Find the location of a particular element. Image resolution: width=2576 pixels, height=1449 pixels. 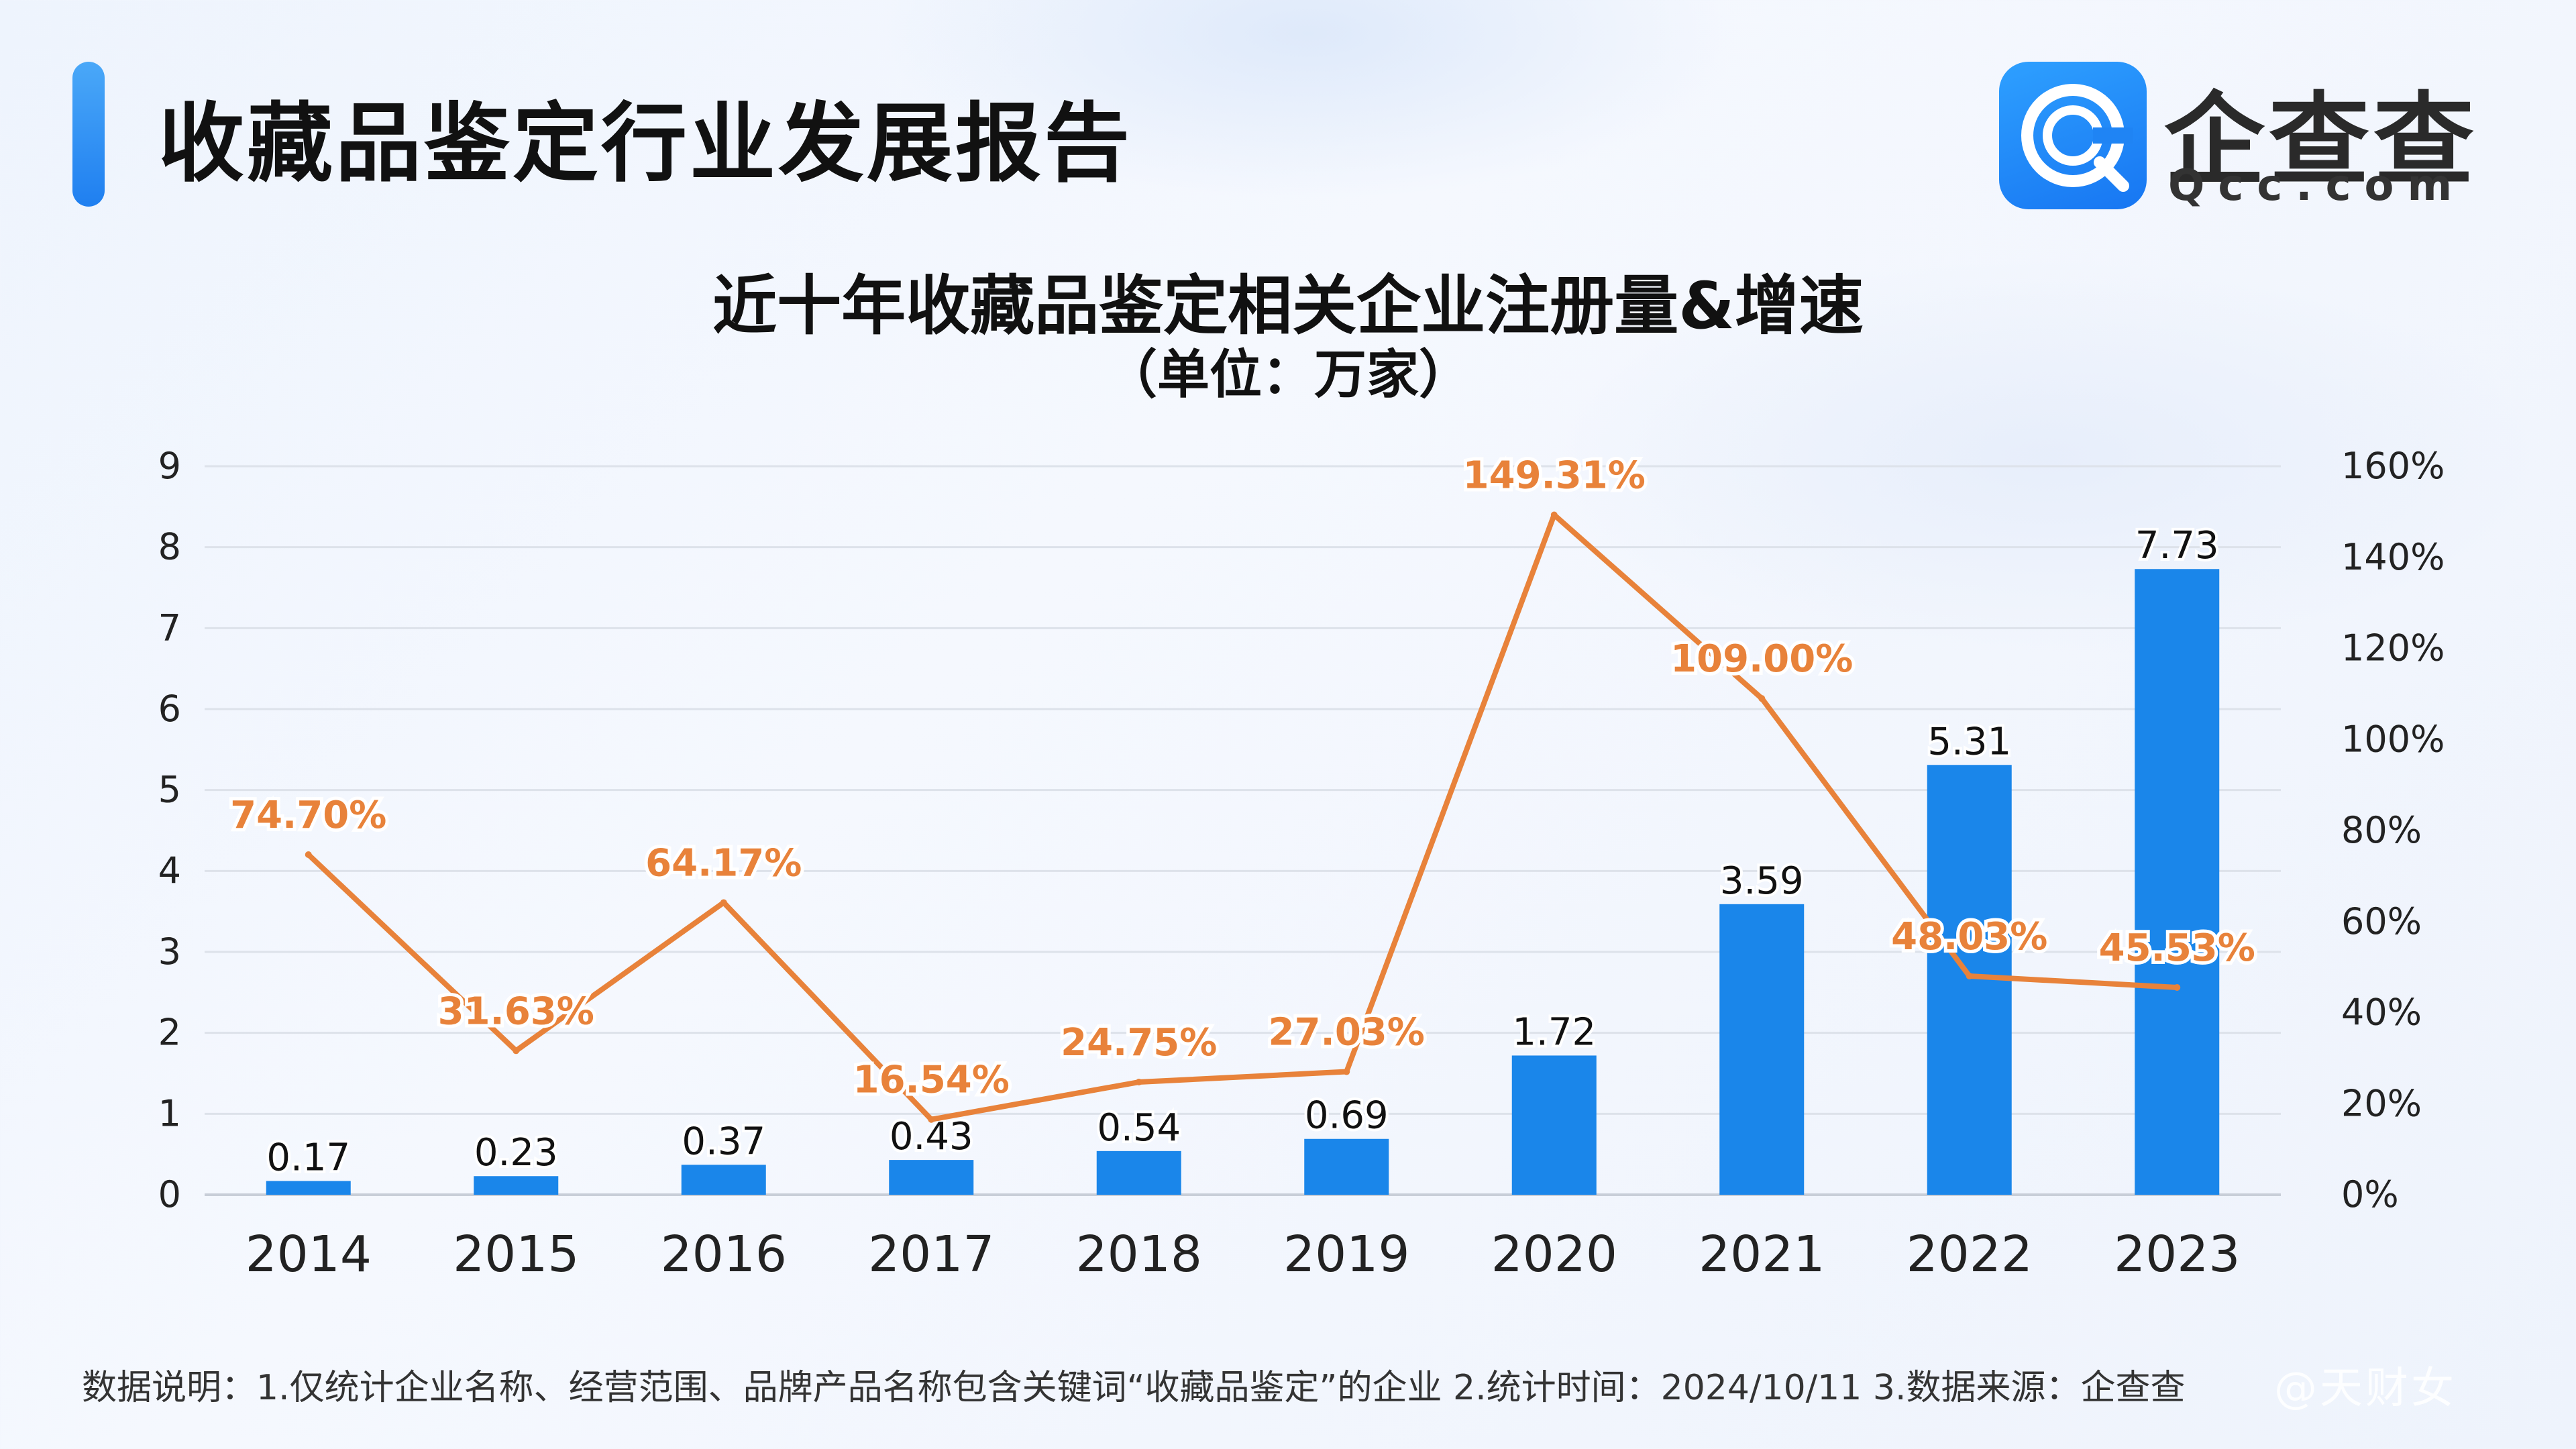

background-blob is located at coordinates (2046, 456).